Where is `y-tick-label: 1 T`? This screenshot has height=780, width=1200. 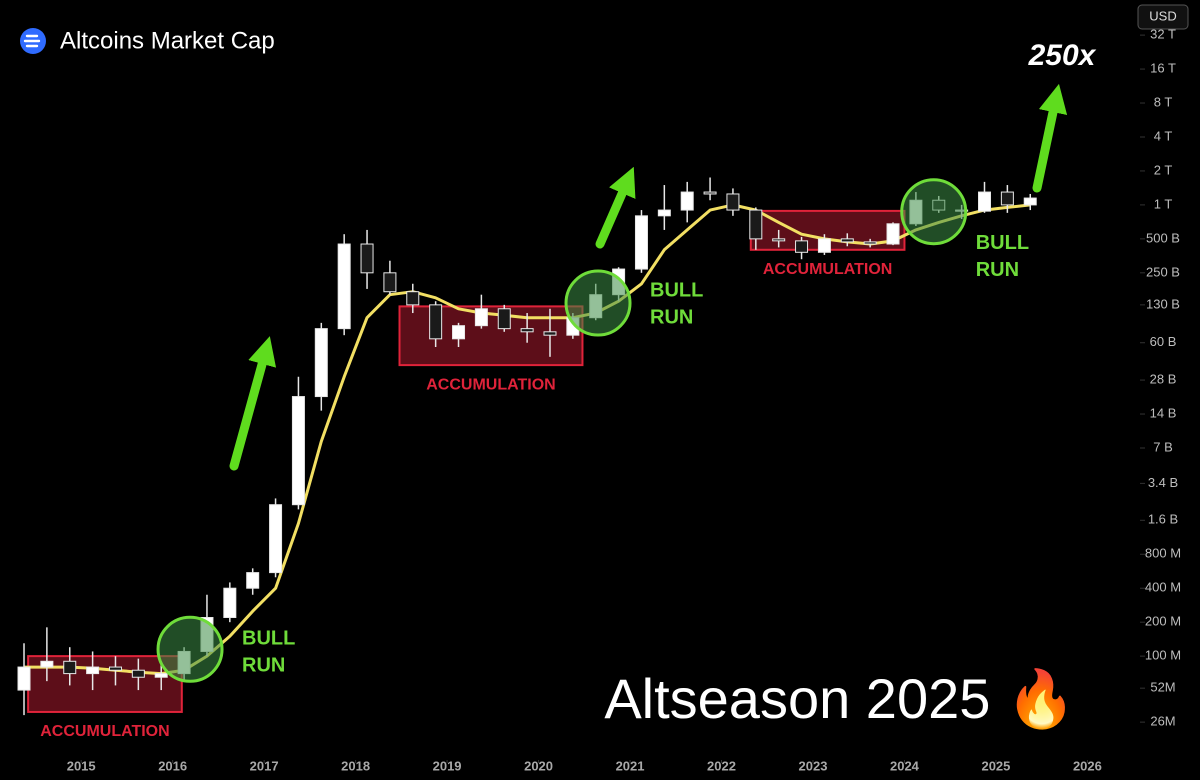 y-tick-label: 1 T is located at coordinates (1163, 203).